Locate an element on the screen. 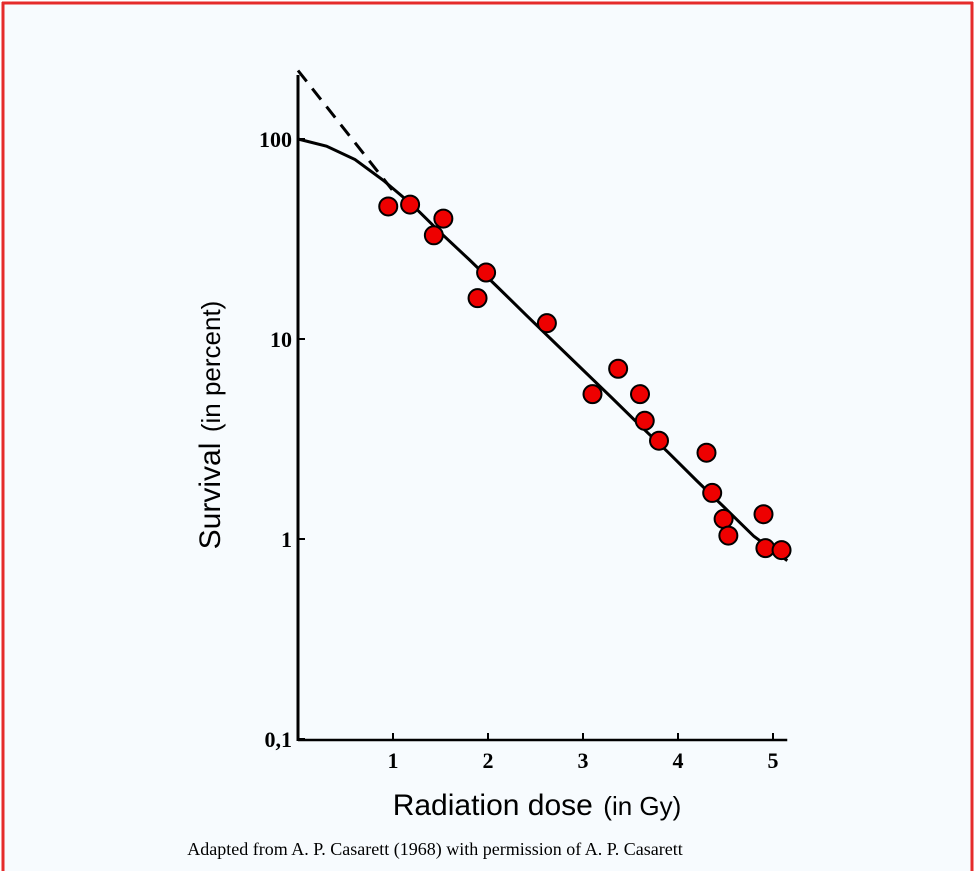 This screenshot has height=871, width=975. y-tick-label-1: 1 is located at coordinates (286, 539).